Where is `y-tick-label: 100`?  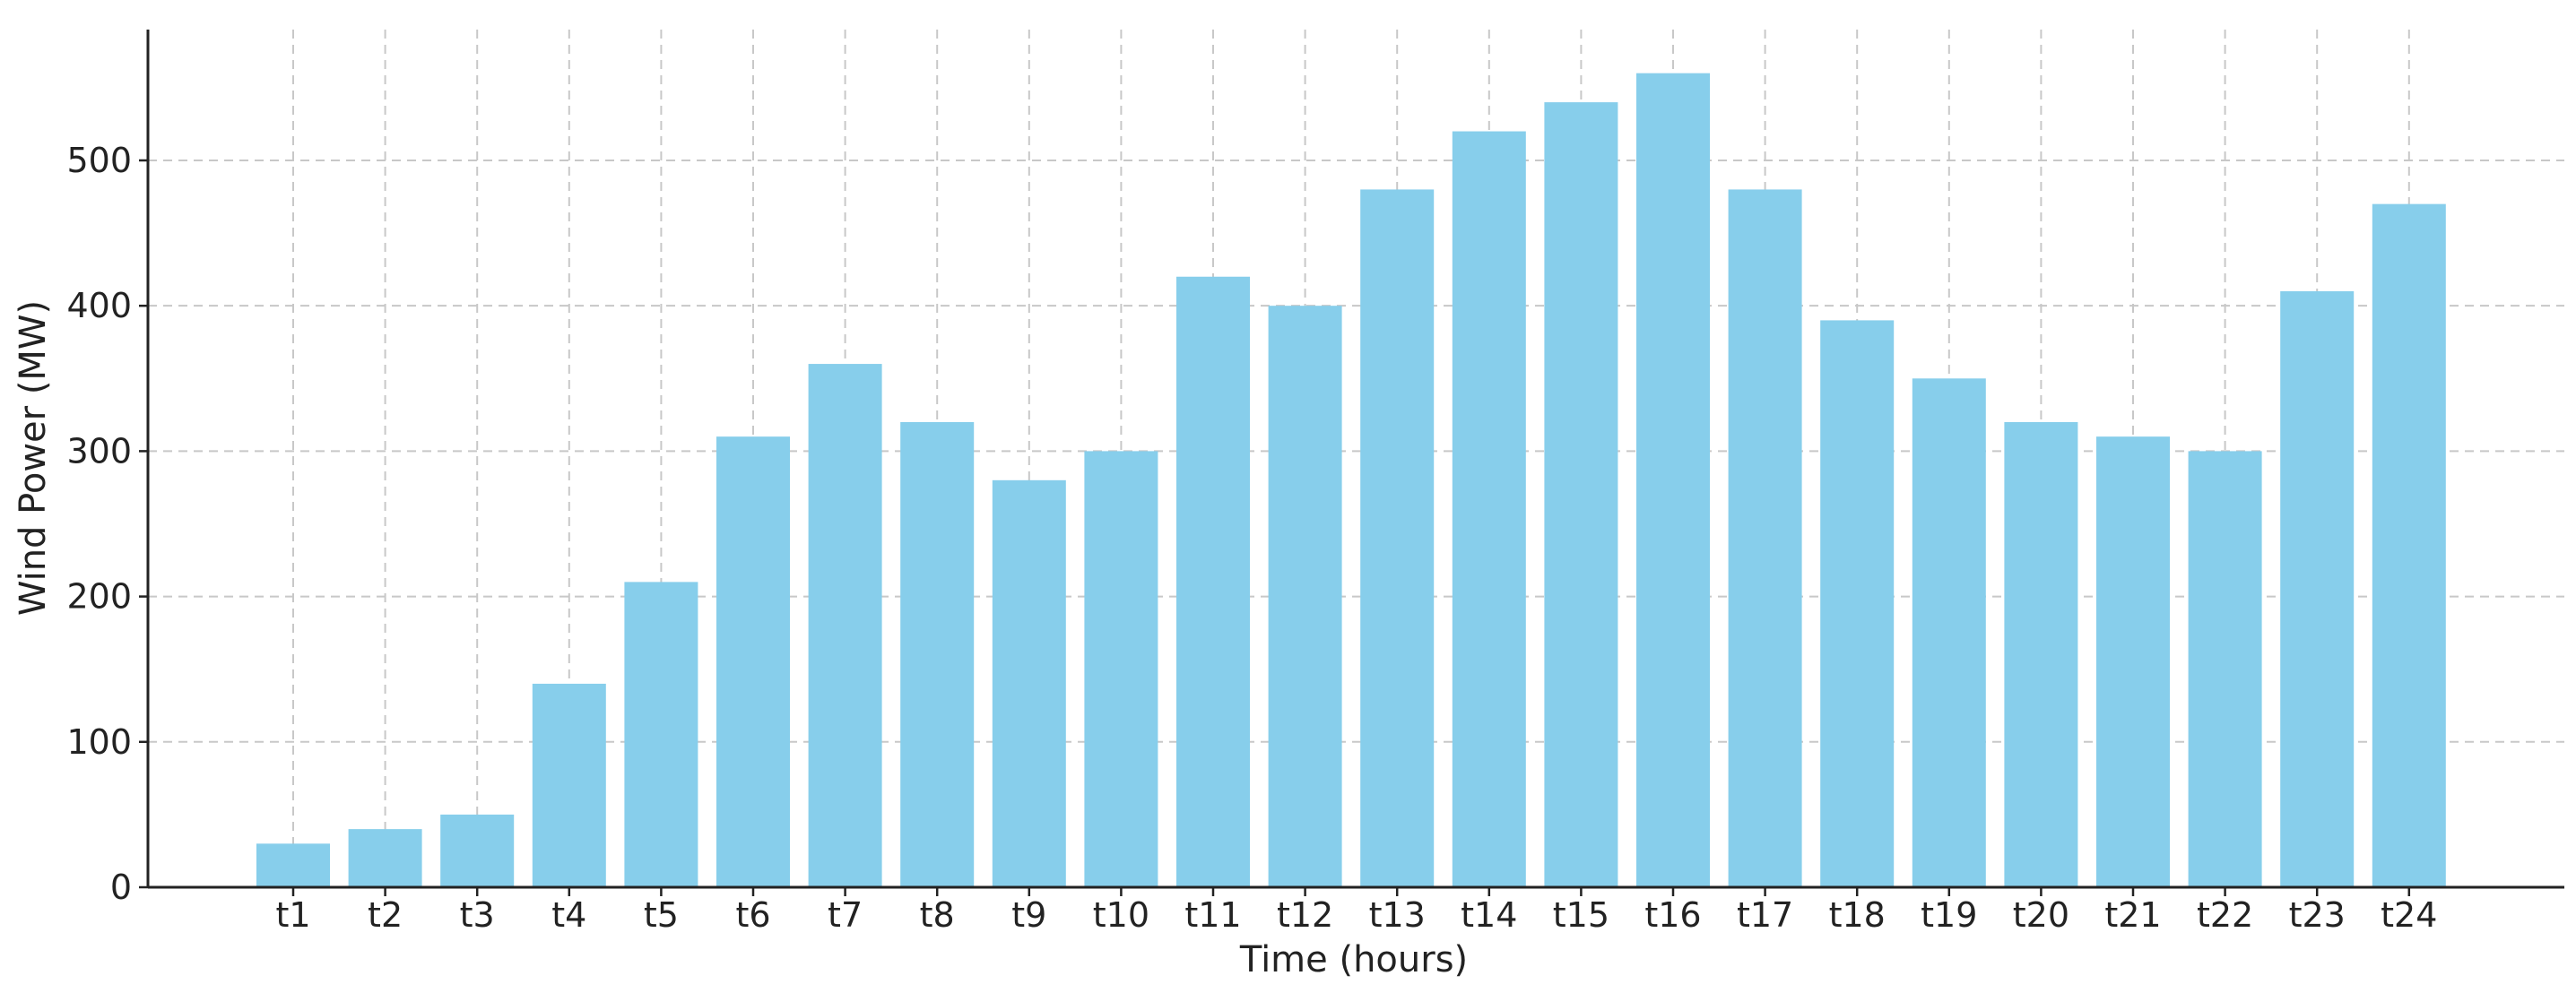
y-tick-label: 100 is located at coordinates (99, 742).